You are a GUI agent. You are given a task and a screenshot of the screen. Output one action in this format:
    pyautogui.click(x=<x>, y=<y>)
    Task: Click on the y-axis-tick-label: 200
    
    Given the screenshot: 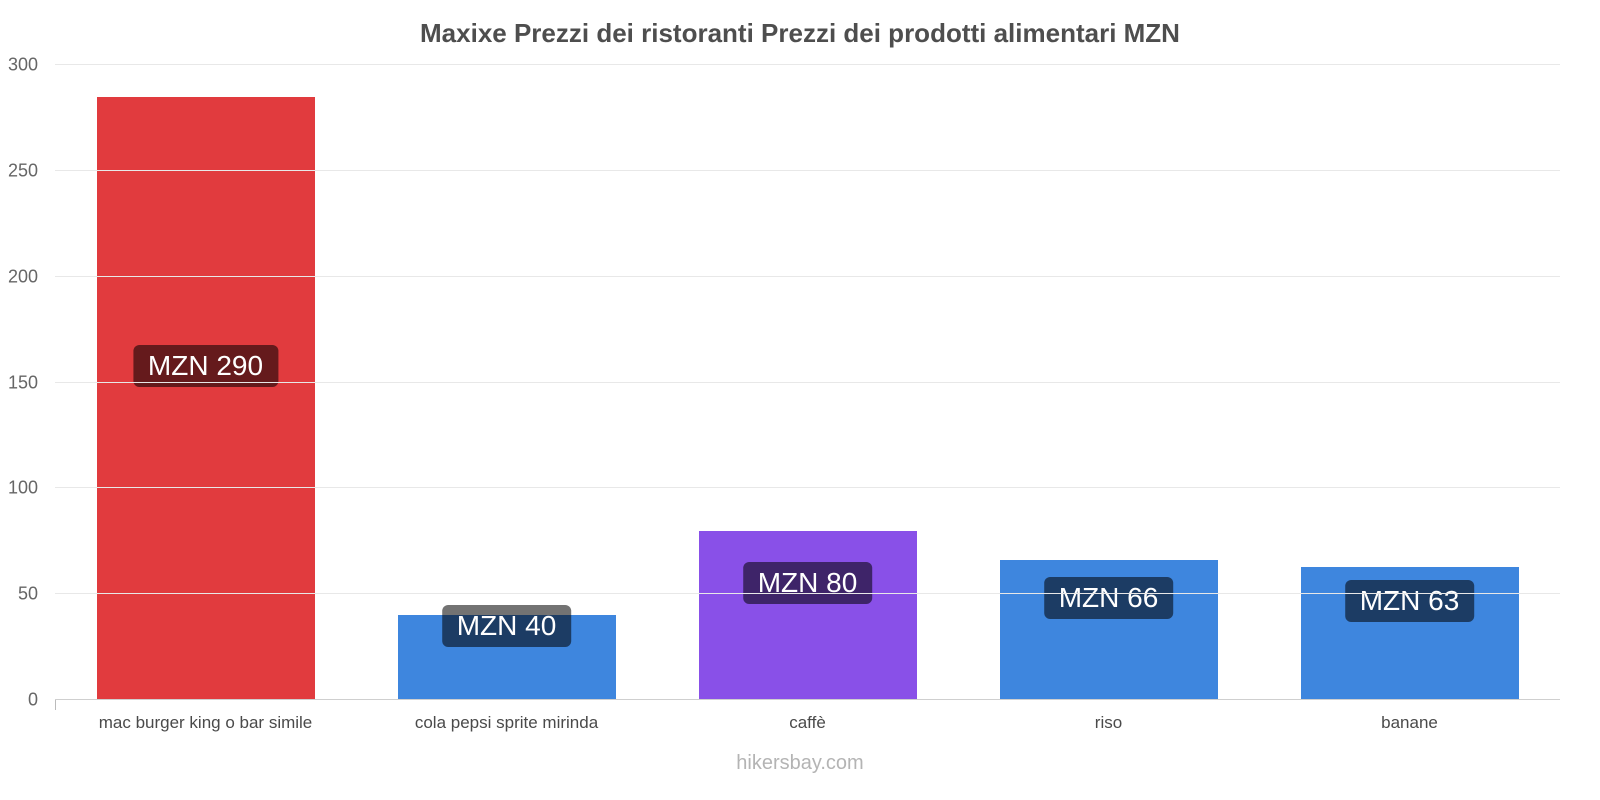 What is the action you would take?
    pyautogui.click(x=22, y=276)
    